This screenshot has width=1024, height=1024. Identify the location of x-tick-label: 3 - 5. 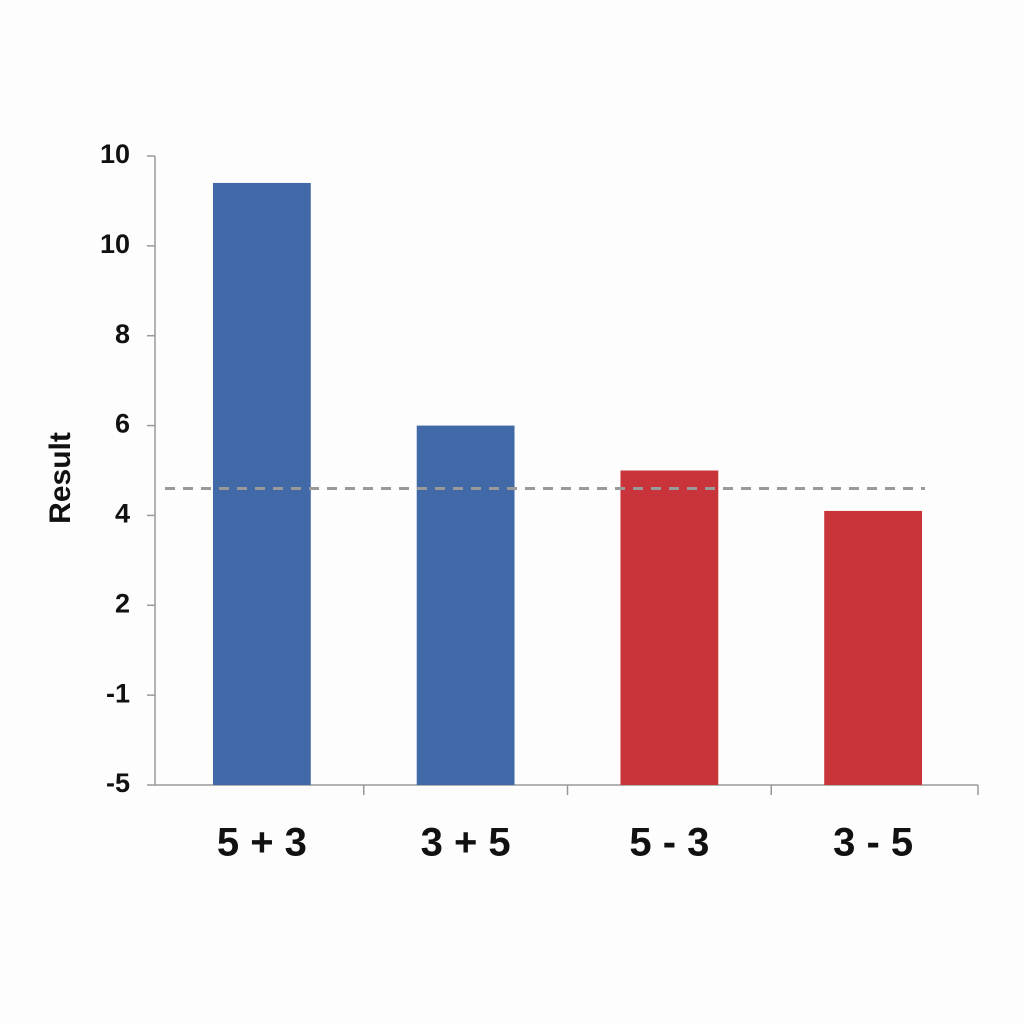
(873, 843).